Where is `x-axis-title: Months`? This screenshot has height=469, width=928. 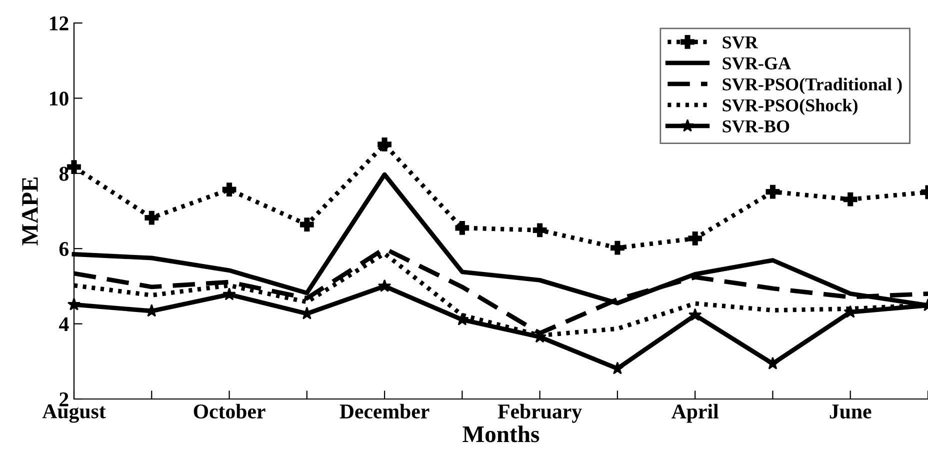
x-axis-title: Months is located at coordinates (501, 434).